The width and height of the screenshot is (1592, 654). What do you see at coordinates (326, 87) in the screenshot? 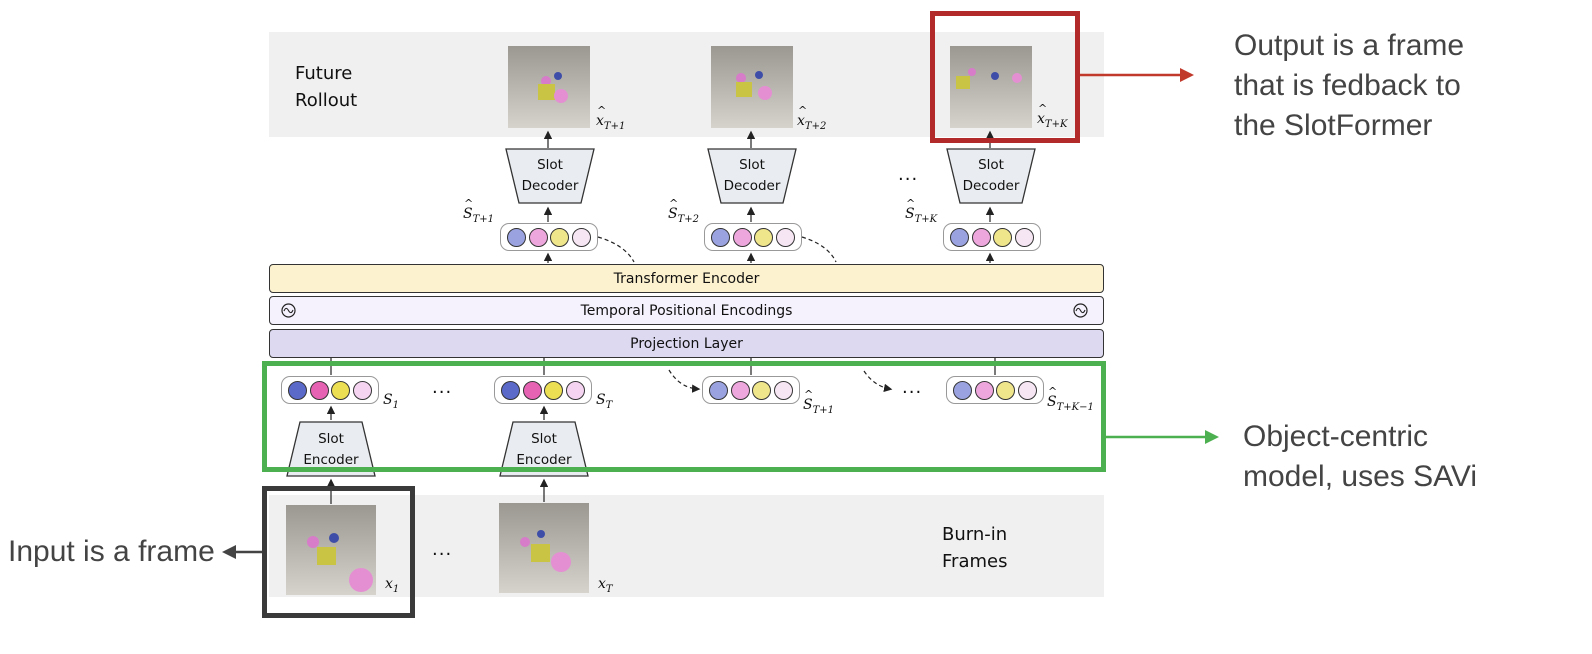
I see `future-rollout-label: Future Rollout` at bounding box center [326, 87].